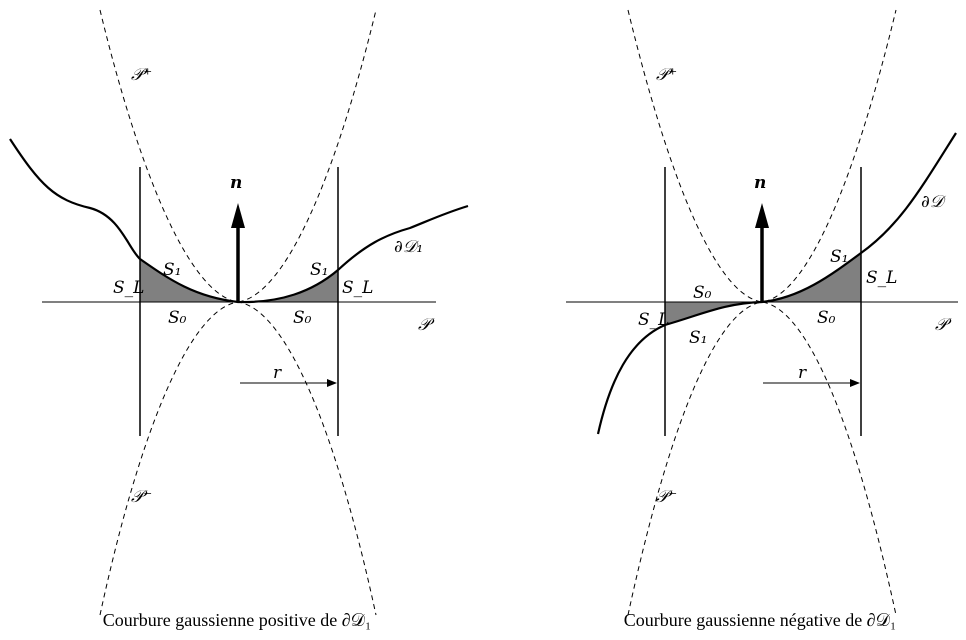  Describe the element at coordinates (426, 325) in the screenshot. I see `left-label-plane: 𝒫` at that location.